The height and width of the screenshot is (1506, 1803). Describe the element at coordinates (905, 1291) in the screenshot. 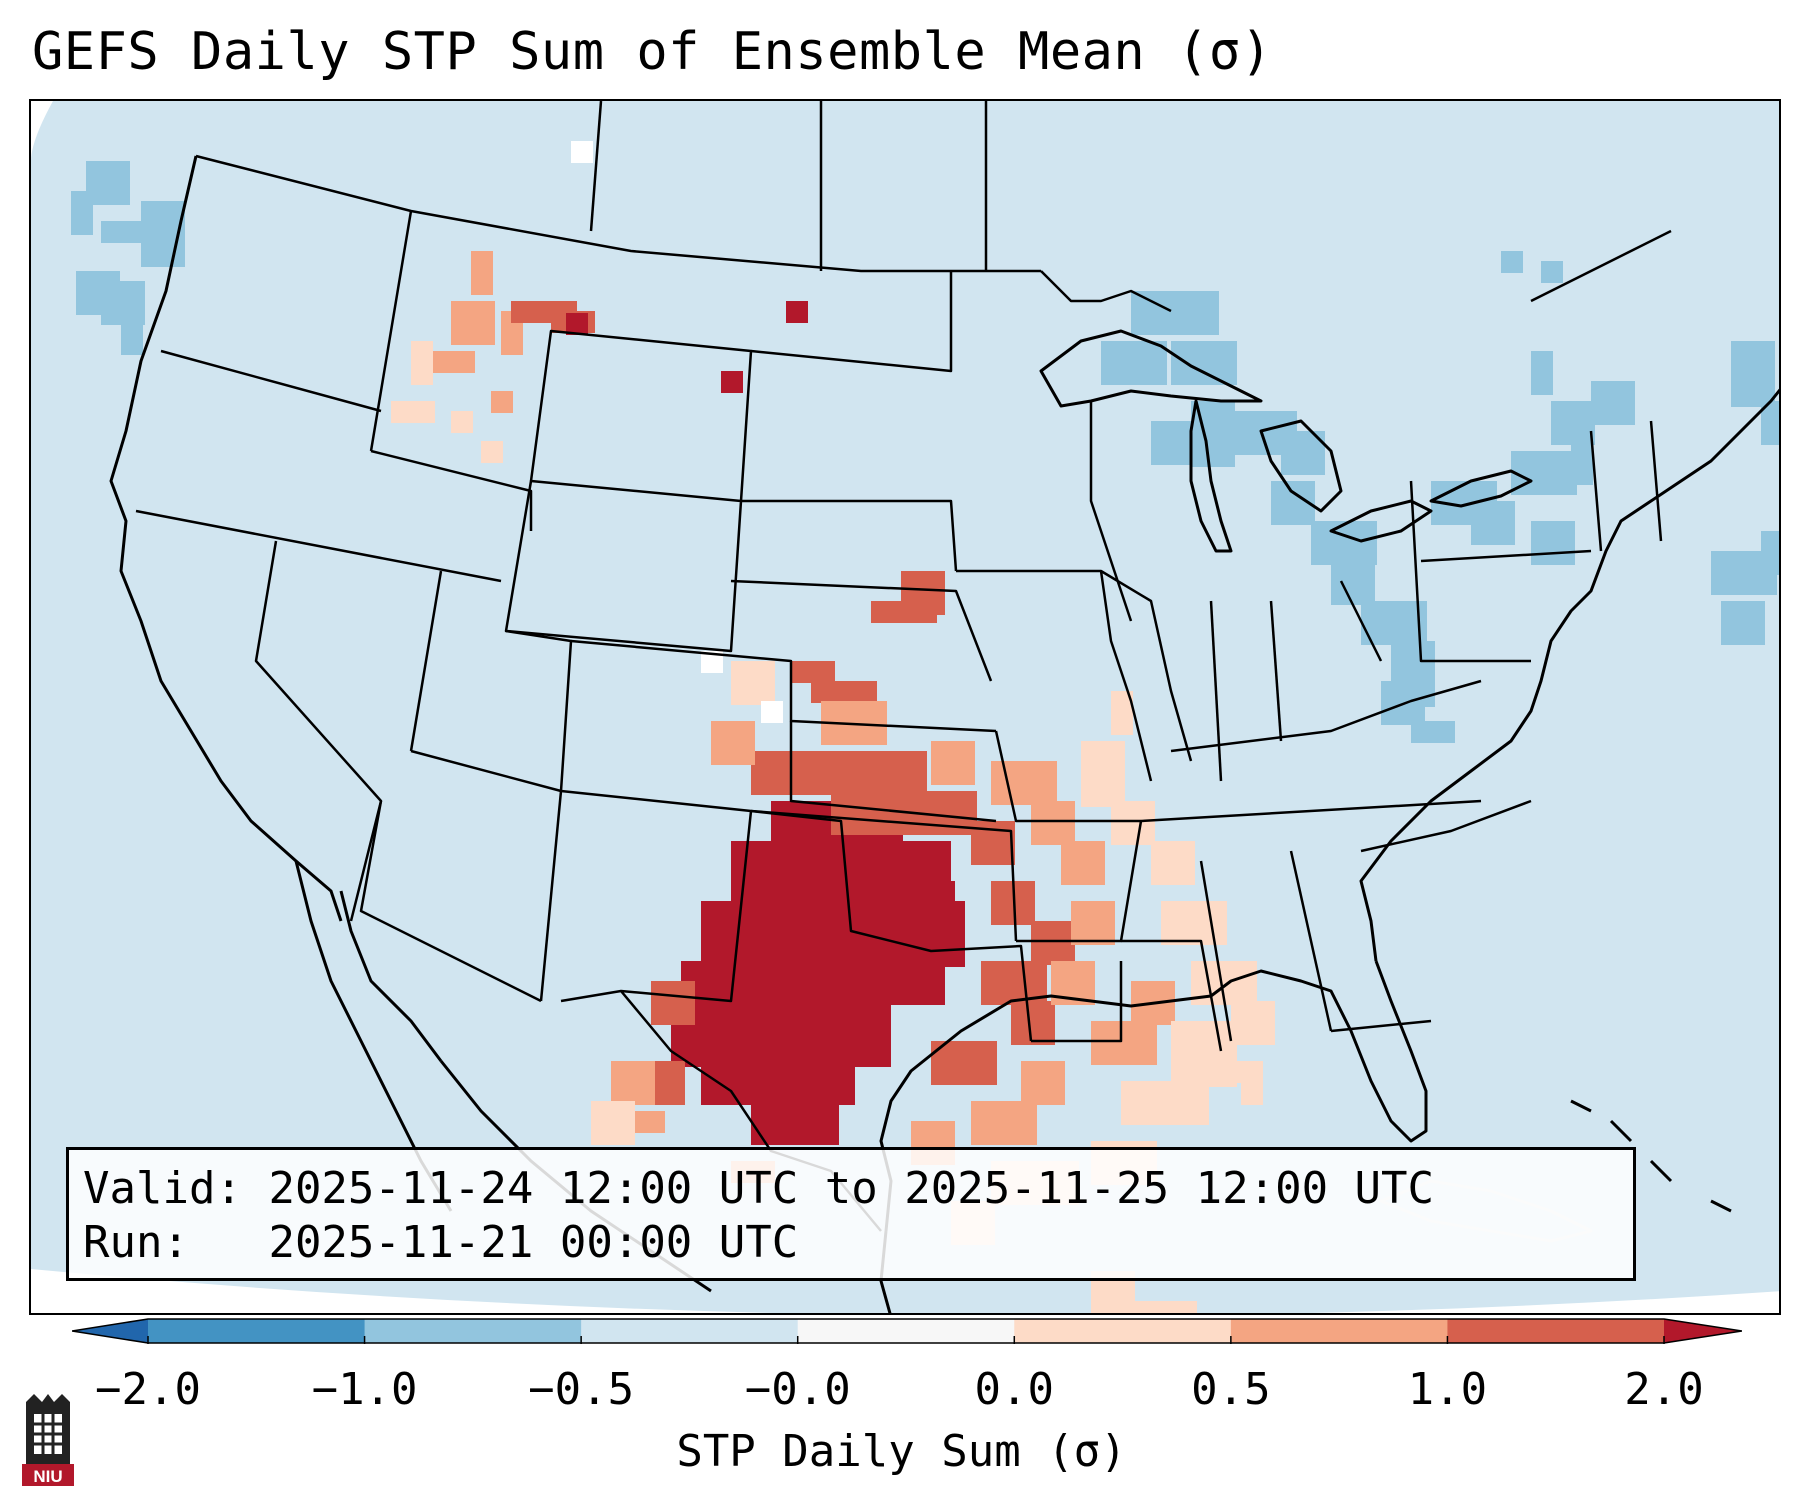

I see `outside-domain-bottom` at that location.